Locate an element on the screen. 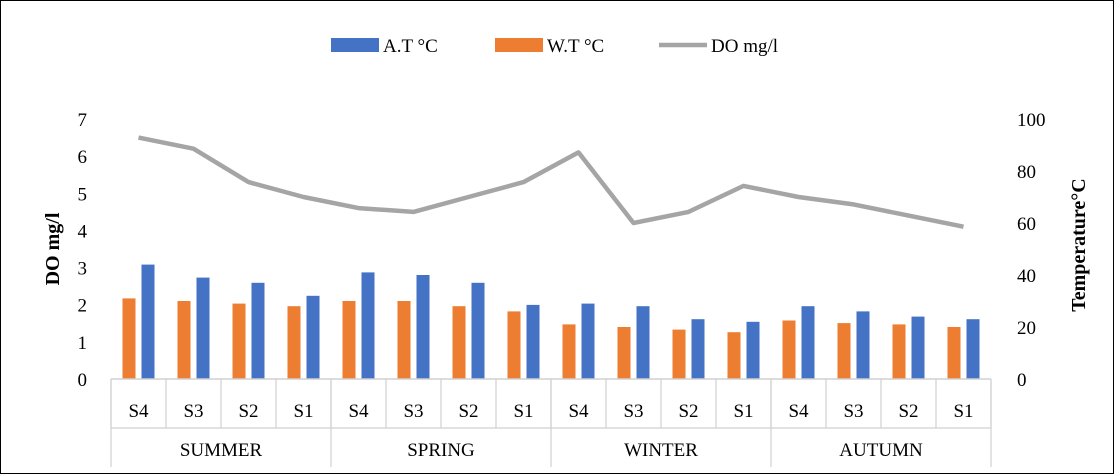  left-axis-tick-label: 7 is located at coordinates (83, 120).